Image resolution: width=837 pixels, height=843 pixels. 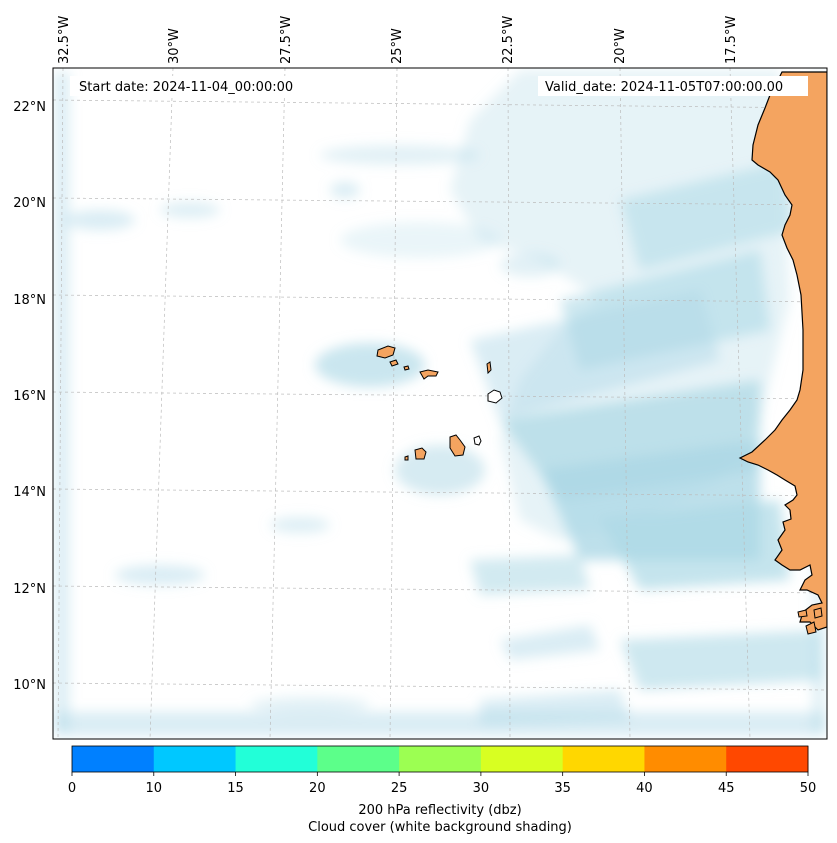 What do you see at coordinates (386, 352) in the screenshot?
I see `santo-antao` at bounding box center [386, 352].